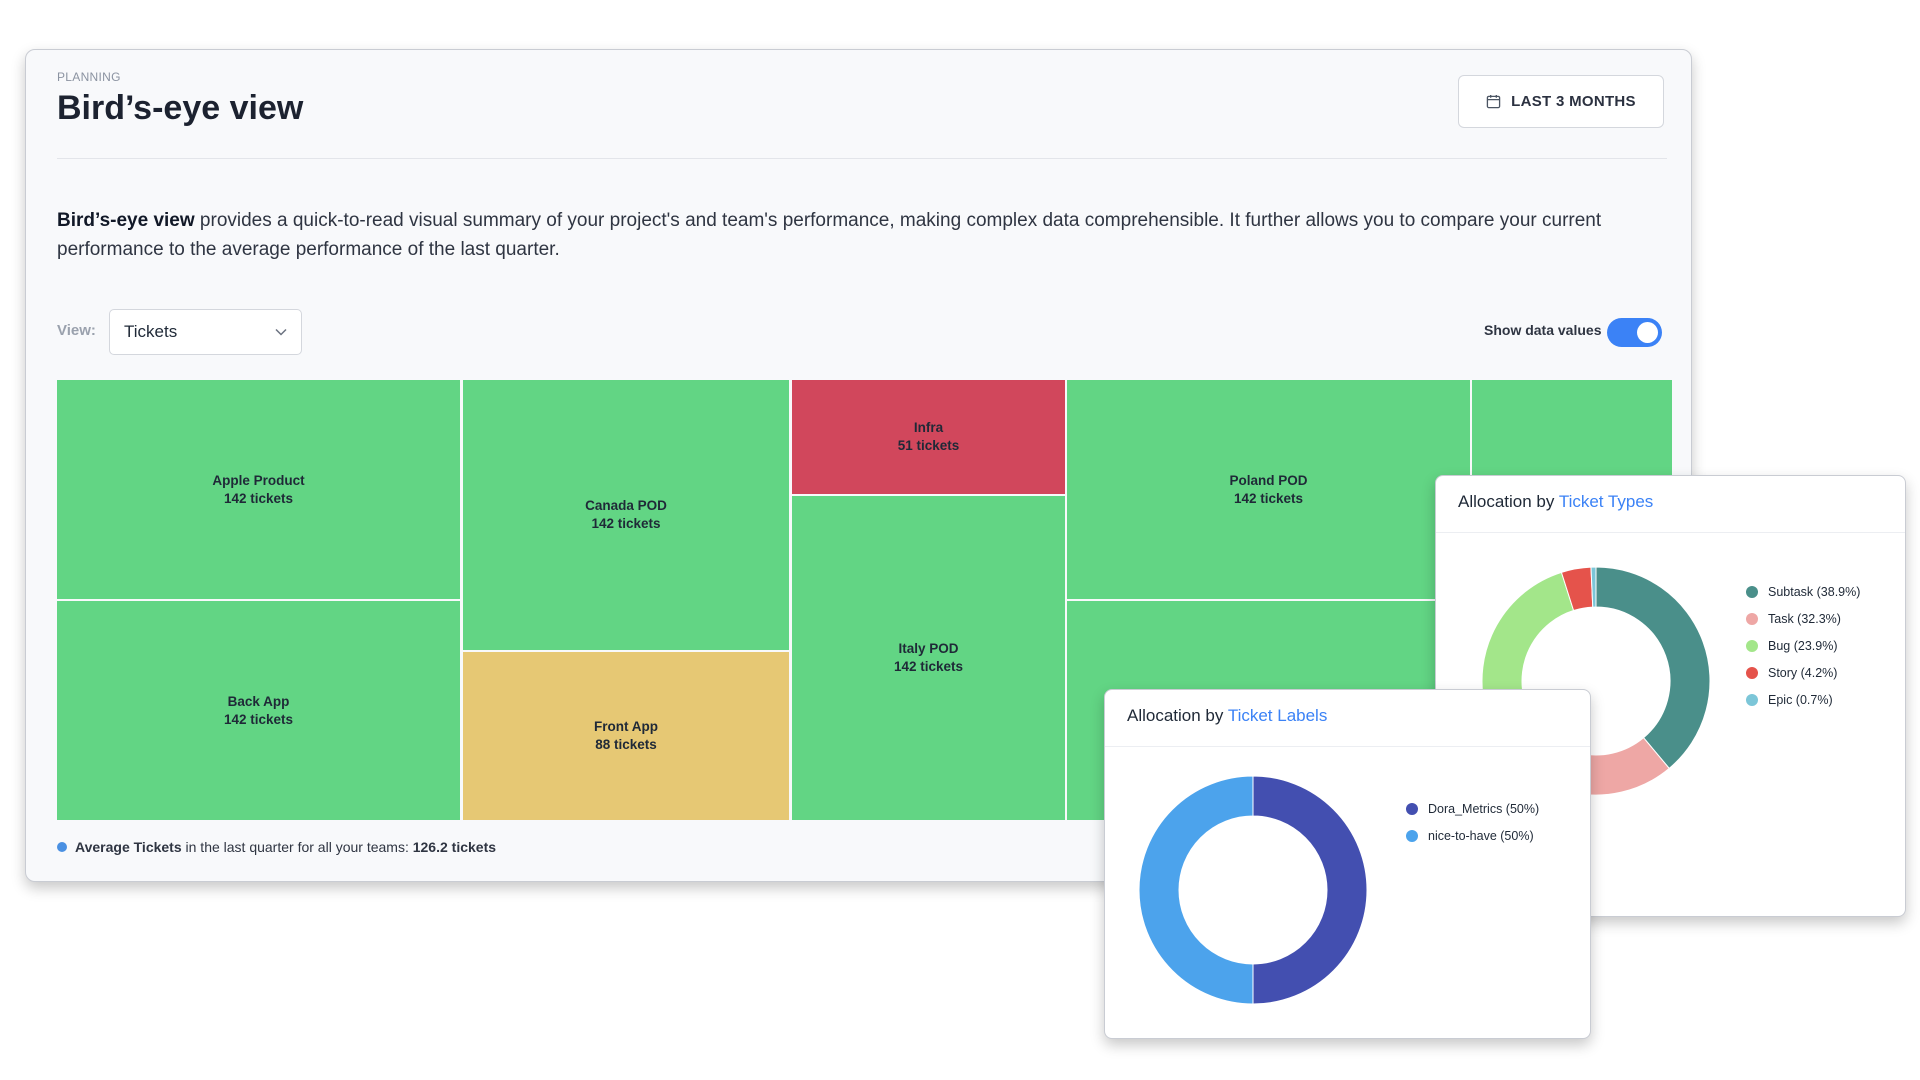 This screenshot has height=1080, width=1920. I want to click on legend-label: Dora_Metrics (50%), so click(1484, 808).